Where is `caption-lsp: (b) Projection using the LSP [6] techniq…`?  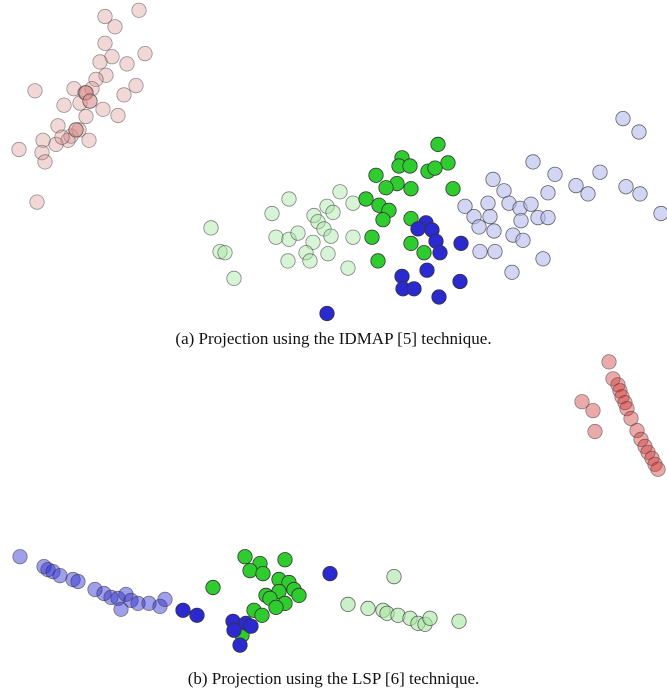
caption-lsp: (b) Projection using the LSP [6] techniq… is located at coordinates (333, 678).